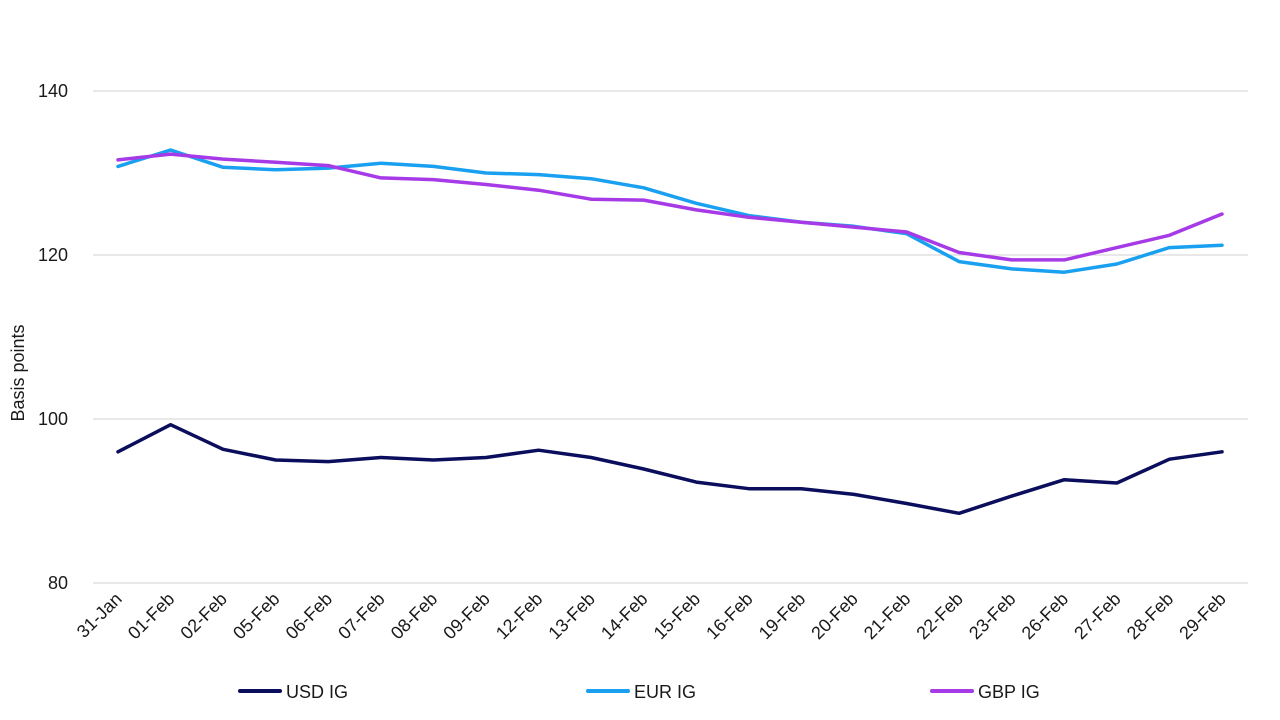 The height and width of the screenshot is (720, 1280). Describe the element at coordinates (670, 469) in the screenshot. I see `series-line-usd-ig` at that location.